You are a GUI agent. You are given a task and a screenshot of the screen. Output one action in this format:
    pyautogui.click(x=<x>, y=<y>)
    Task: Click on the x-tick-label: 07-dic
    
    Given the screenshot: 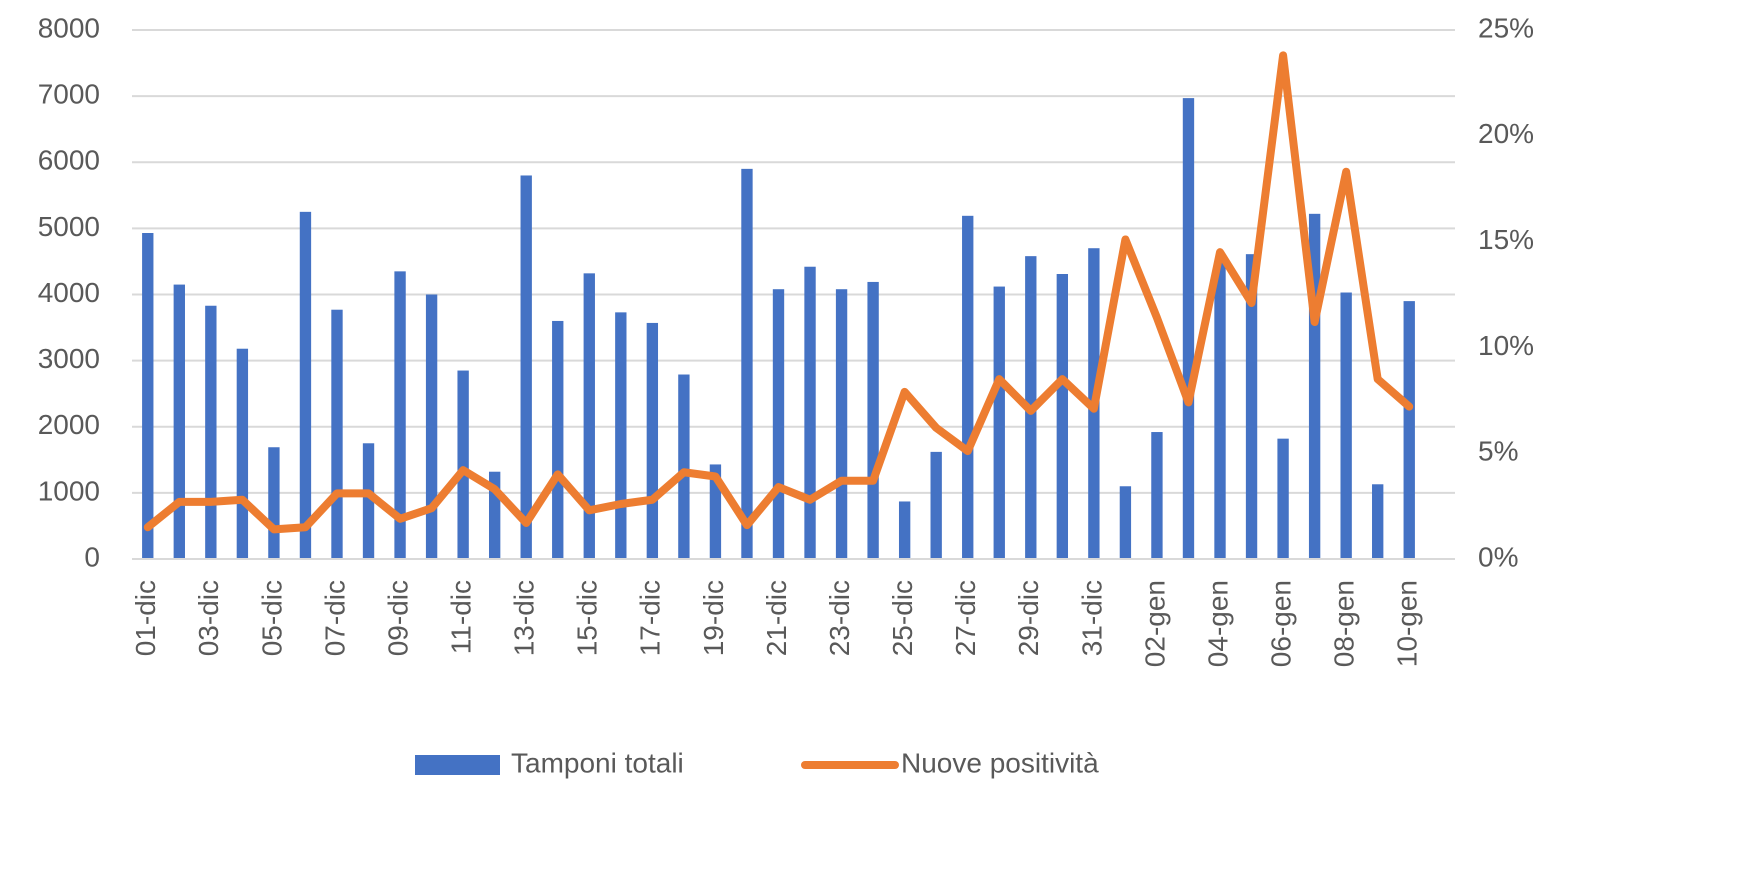 What is the action you would take?
    pyautogui.click(x=334, y=618)
    